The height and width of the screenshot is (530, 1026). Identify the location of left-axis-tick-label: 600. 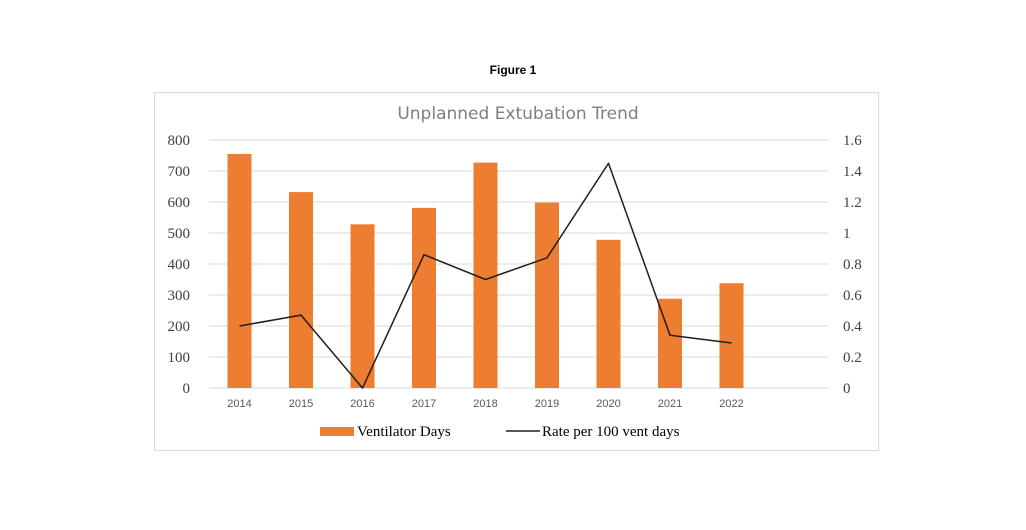
(179, 203).